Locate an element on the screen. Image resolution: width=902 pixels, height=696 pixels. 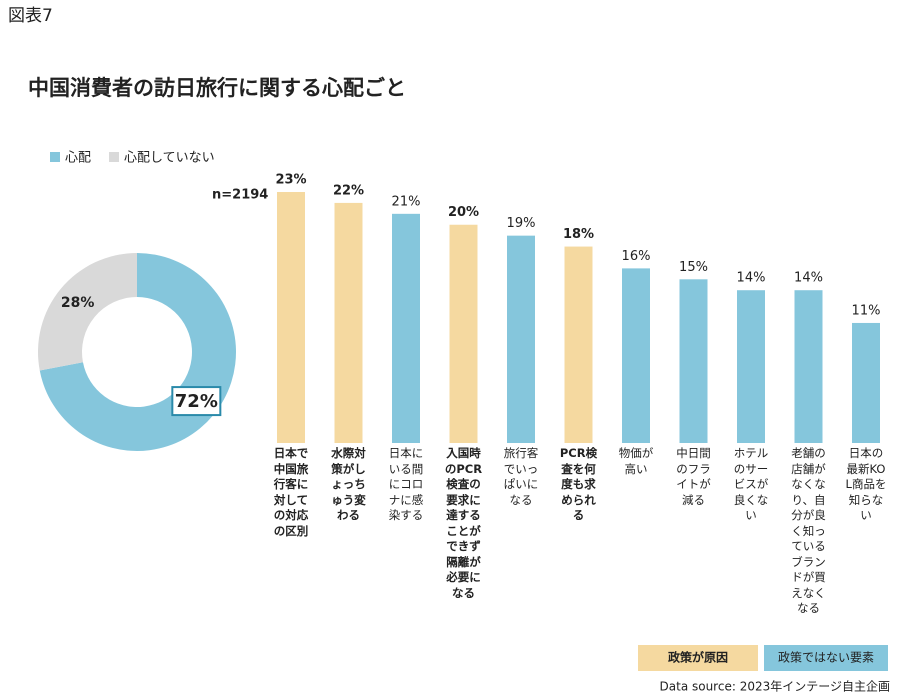
x-tick-label: 入国時のPCR検査の要求に達することができず隔離が必要になる is located at coordinates (463, 523).